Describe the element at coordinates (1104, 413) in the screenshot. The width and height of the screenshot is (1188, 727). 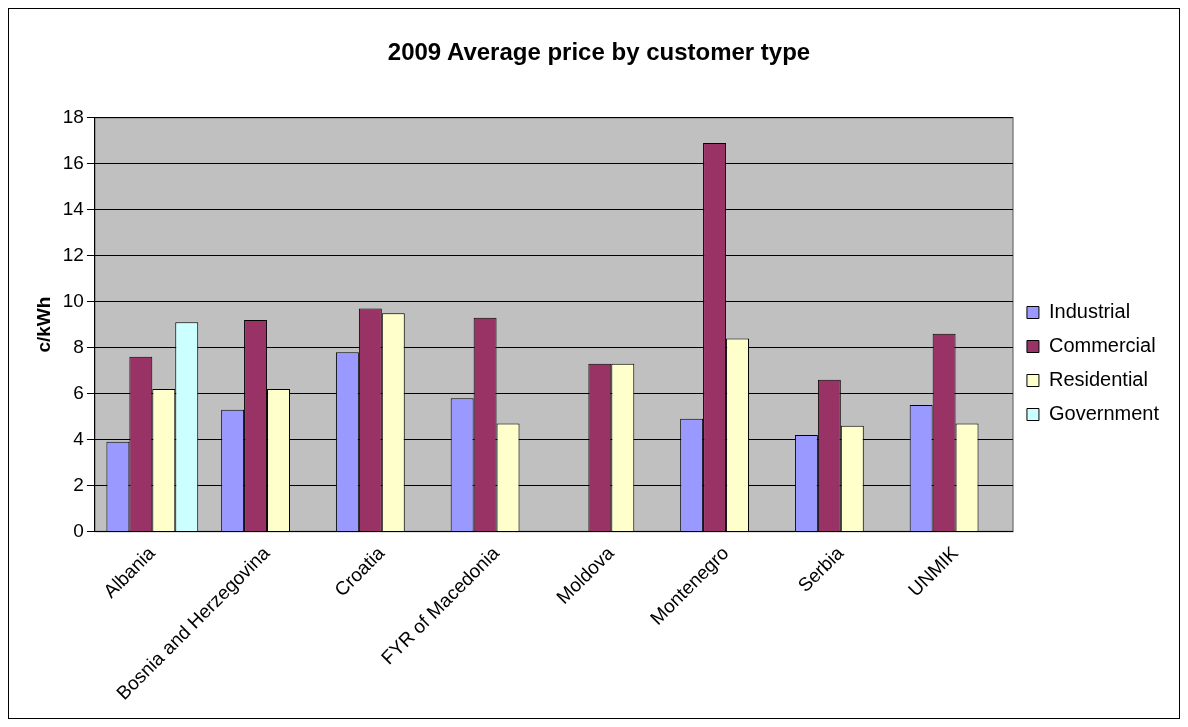
I see `legend-label: Government` at that location.